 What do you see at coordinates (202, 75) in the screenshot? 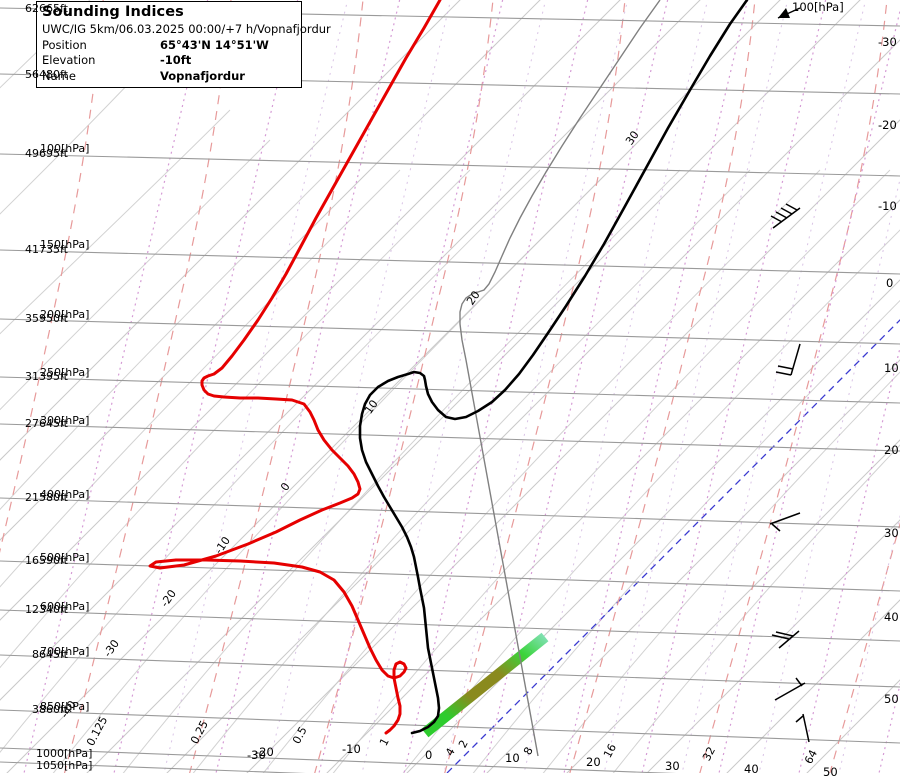
I see `row-value: Vopnafjordur` at bounding box center [202, 75].